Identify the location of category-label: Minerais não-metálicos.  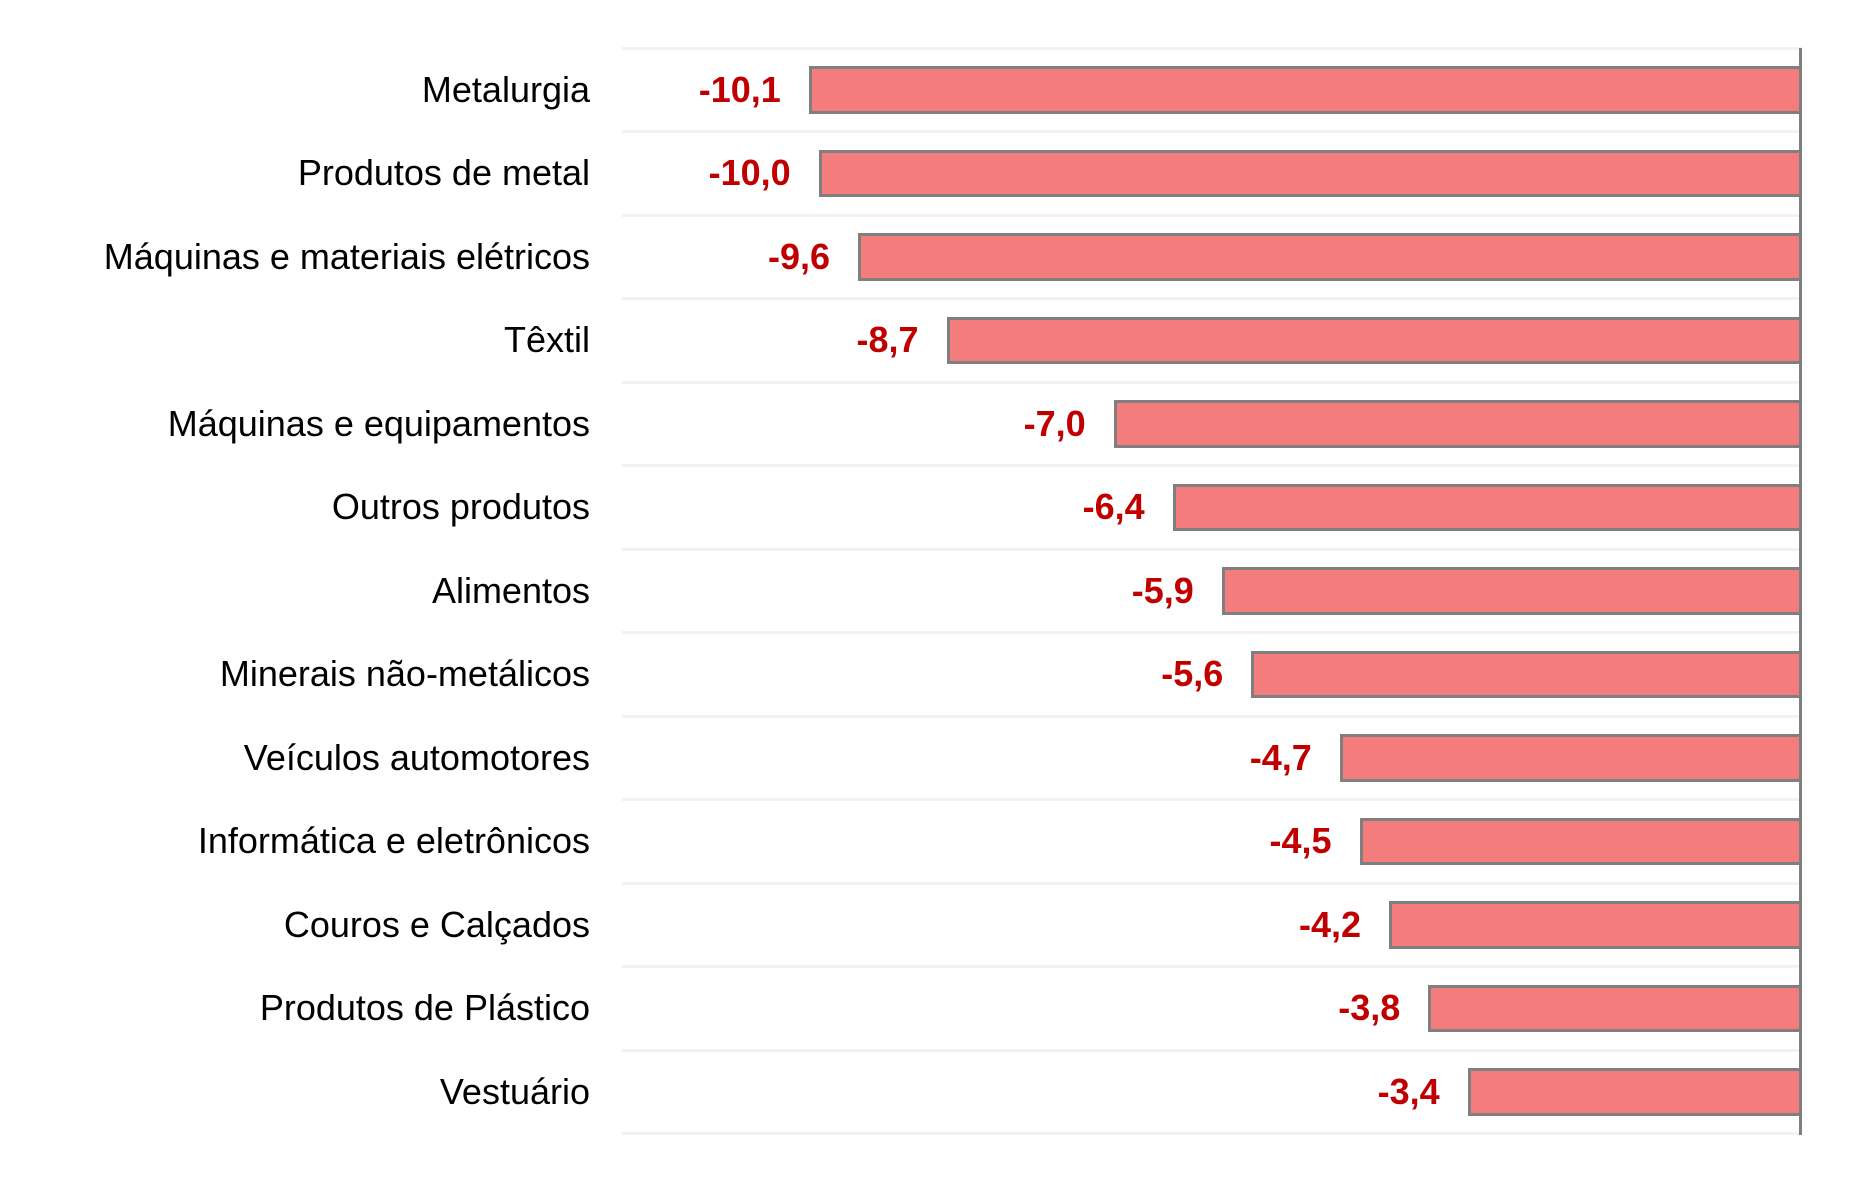
(404, 674).